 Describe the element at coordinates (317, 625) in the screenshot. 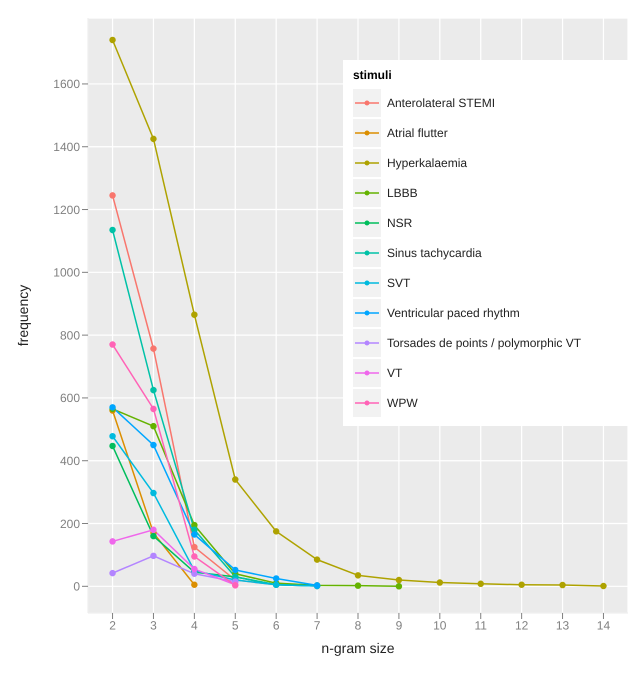

I see `x-tick-label: 7` at that location.